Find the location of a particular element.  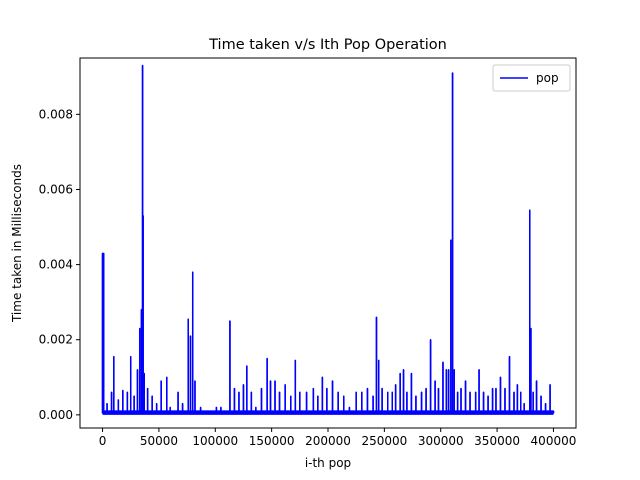

x-tick-label: 100000 is located at coordinates (215, 441).